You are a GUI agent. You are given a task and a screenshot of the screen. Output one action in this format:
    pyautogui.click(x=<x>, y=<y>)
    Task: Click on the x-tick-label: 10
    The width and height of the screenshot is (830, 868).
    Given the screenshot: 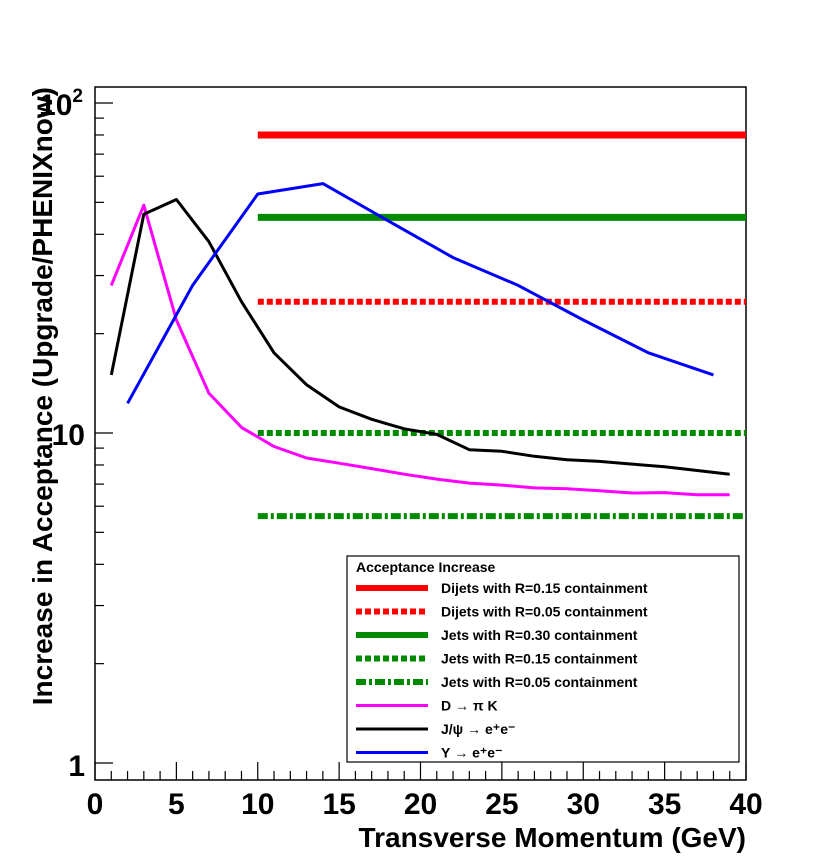 What is the action you would take?
    pyautogui.click(x=257, y=804)
    